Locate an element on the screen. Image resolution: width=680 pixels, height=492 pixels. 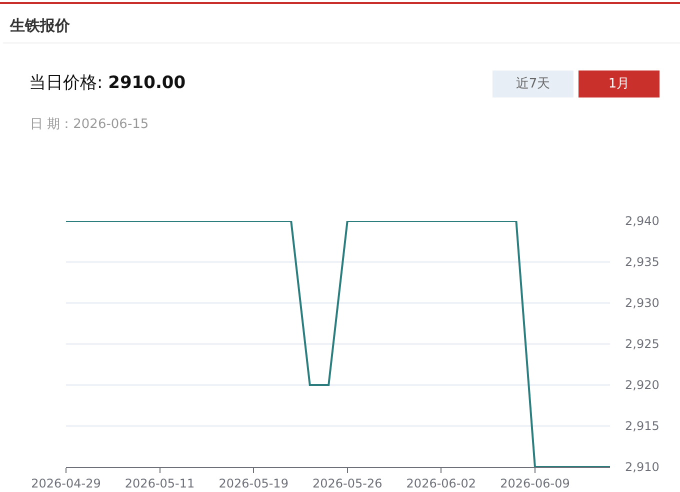
x-tick-label: 2026-05-19 is located at coordinates (253, 483).